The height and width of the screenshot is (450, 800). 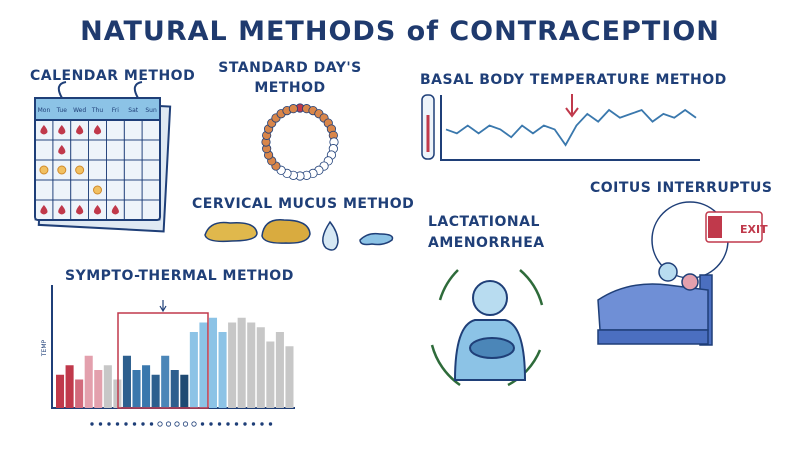 I want to click on bbt-chart, so click(x=560, y=127).